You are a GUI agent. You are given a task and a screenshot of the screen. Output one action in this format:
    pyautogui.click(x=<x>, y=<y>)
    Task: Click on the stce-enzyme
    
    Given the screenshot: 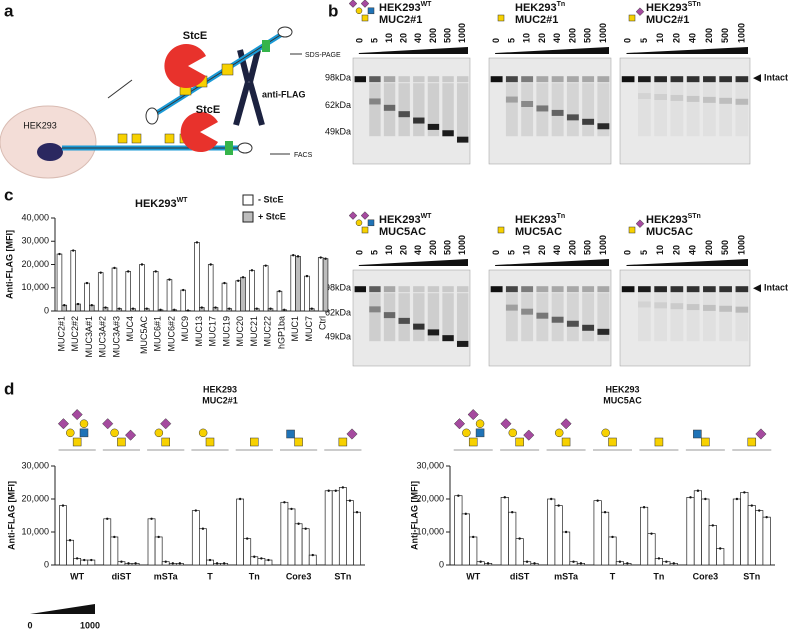 What is the action you would take?
    pyautogui.click(x=185, y=66)
    